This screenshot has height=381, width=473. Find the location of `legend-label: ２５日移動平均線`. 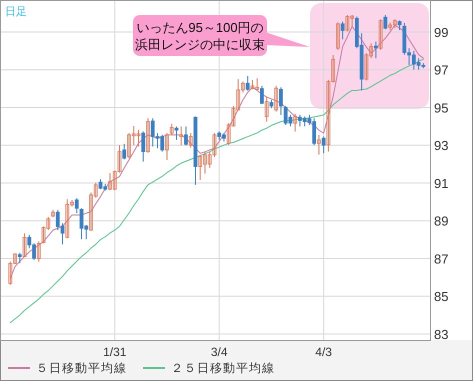

legend-label: ２５日移動平均線 is located at coordinates (223, 368).